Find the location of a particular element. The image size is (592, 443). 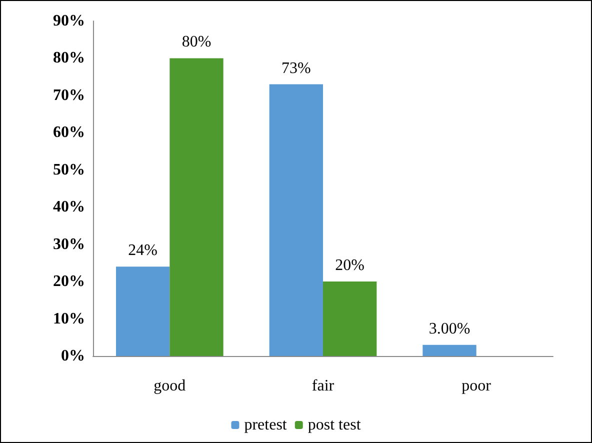

y-tick-label: 90% is located at coordinates (69, 21).